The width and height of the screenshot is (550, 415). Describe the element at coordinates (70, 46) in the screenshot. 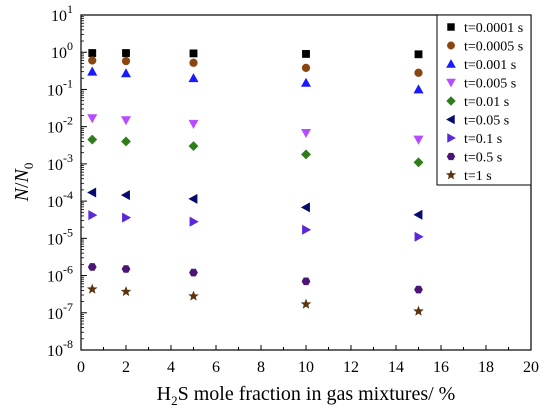

I see `y-tick-exp: 0` at that location.